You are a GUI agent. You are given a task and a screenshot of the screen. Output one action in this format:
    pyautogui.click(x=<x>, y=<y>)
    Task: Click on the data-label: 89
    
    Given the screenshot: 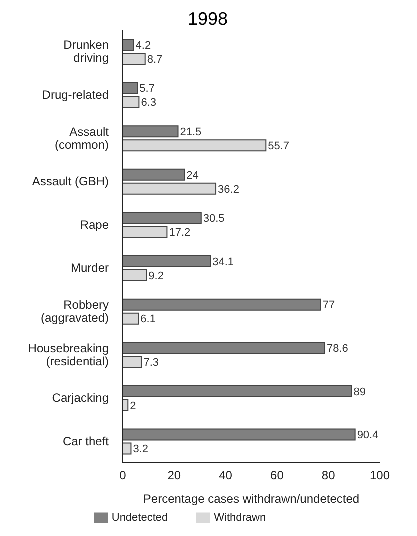 What is the action you would take?
    pyautogui.click(x=360, y=392)
    